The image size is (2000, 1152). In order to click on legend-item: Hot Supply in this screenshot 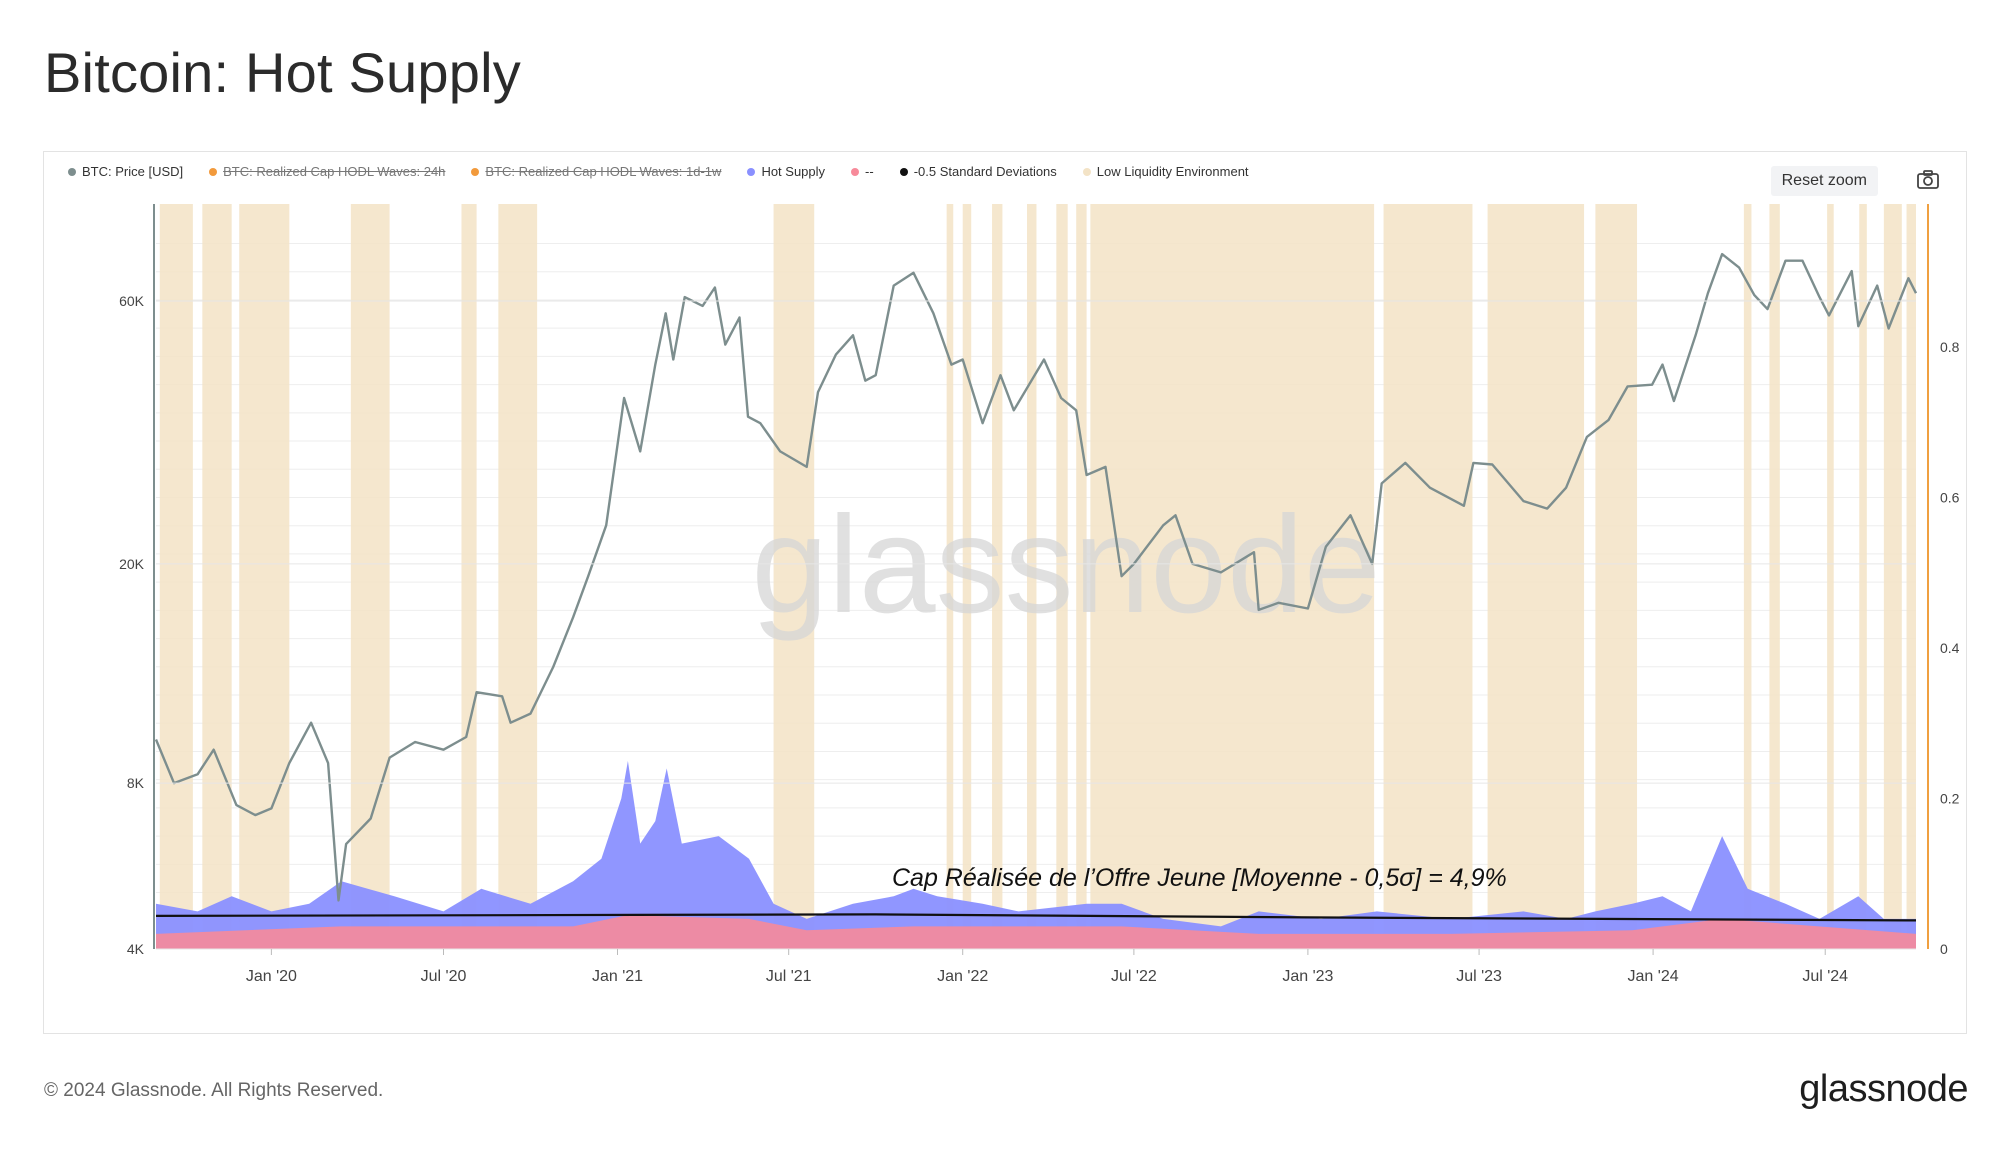, I will do `click(786, 171)`.